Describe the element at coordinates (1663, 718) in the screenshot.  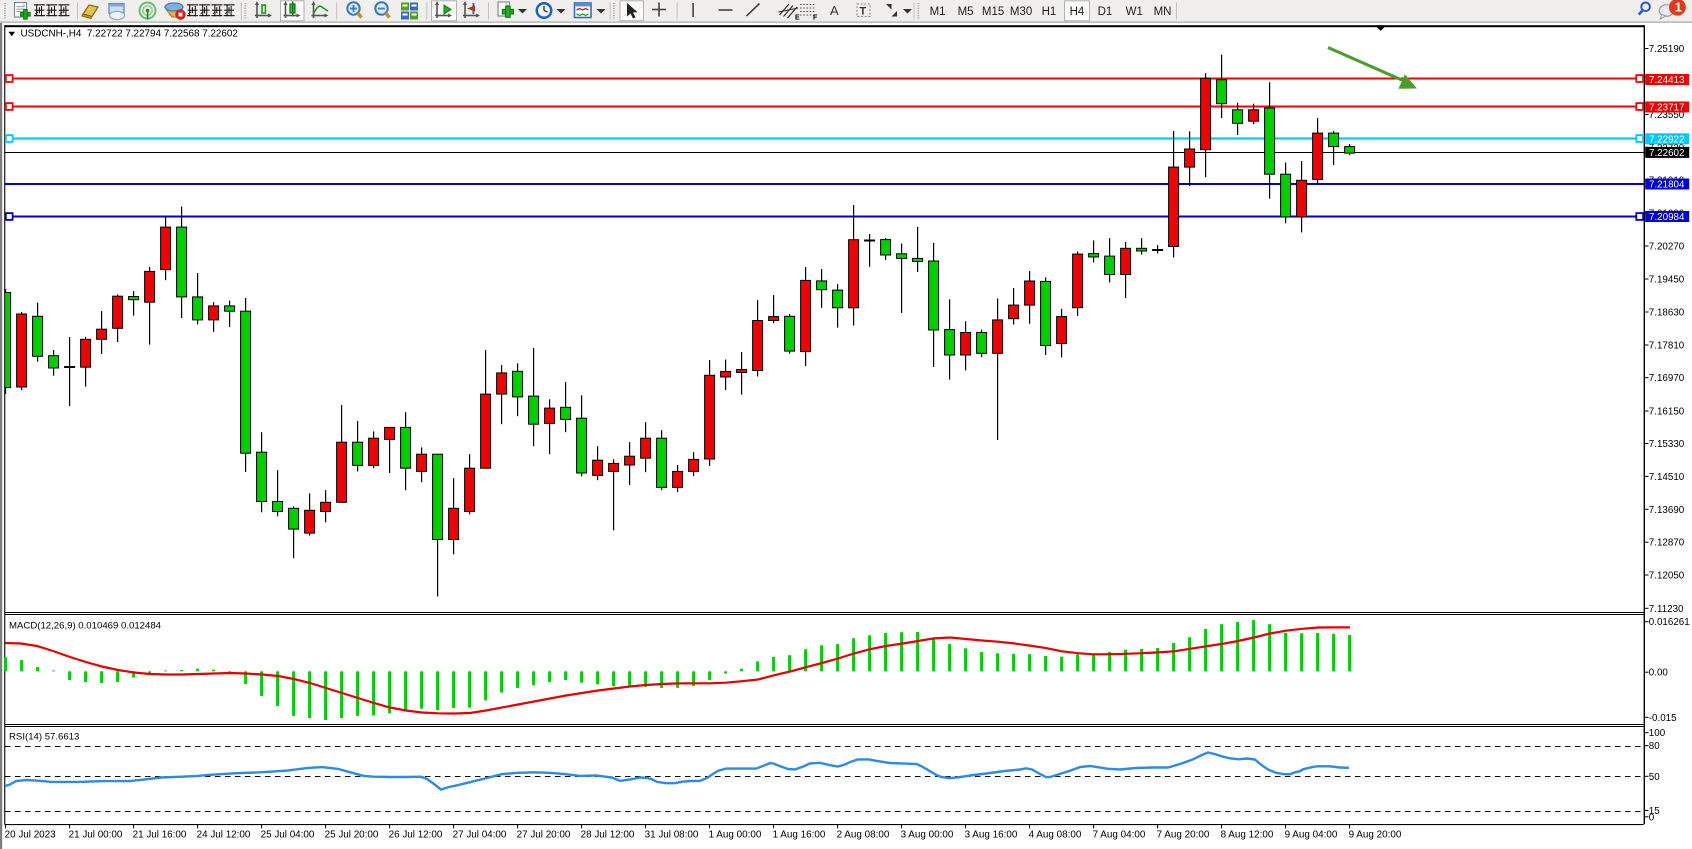
I see `svg-text: -0.015` at that location.